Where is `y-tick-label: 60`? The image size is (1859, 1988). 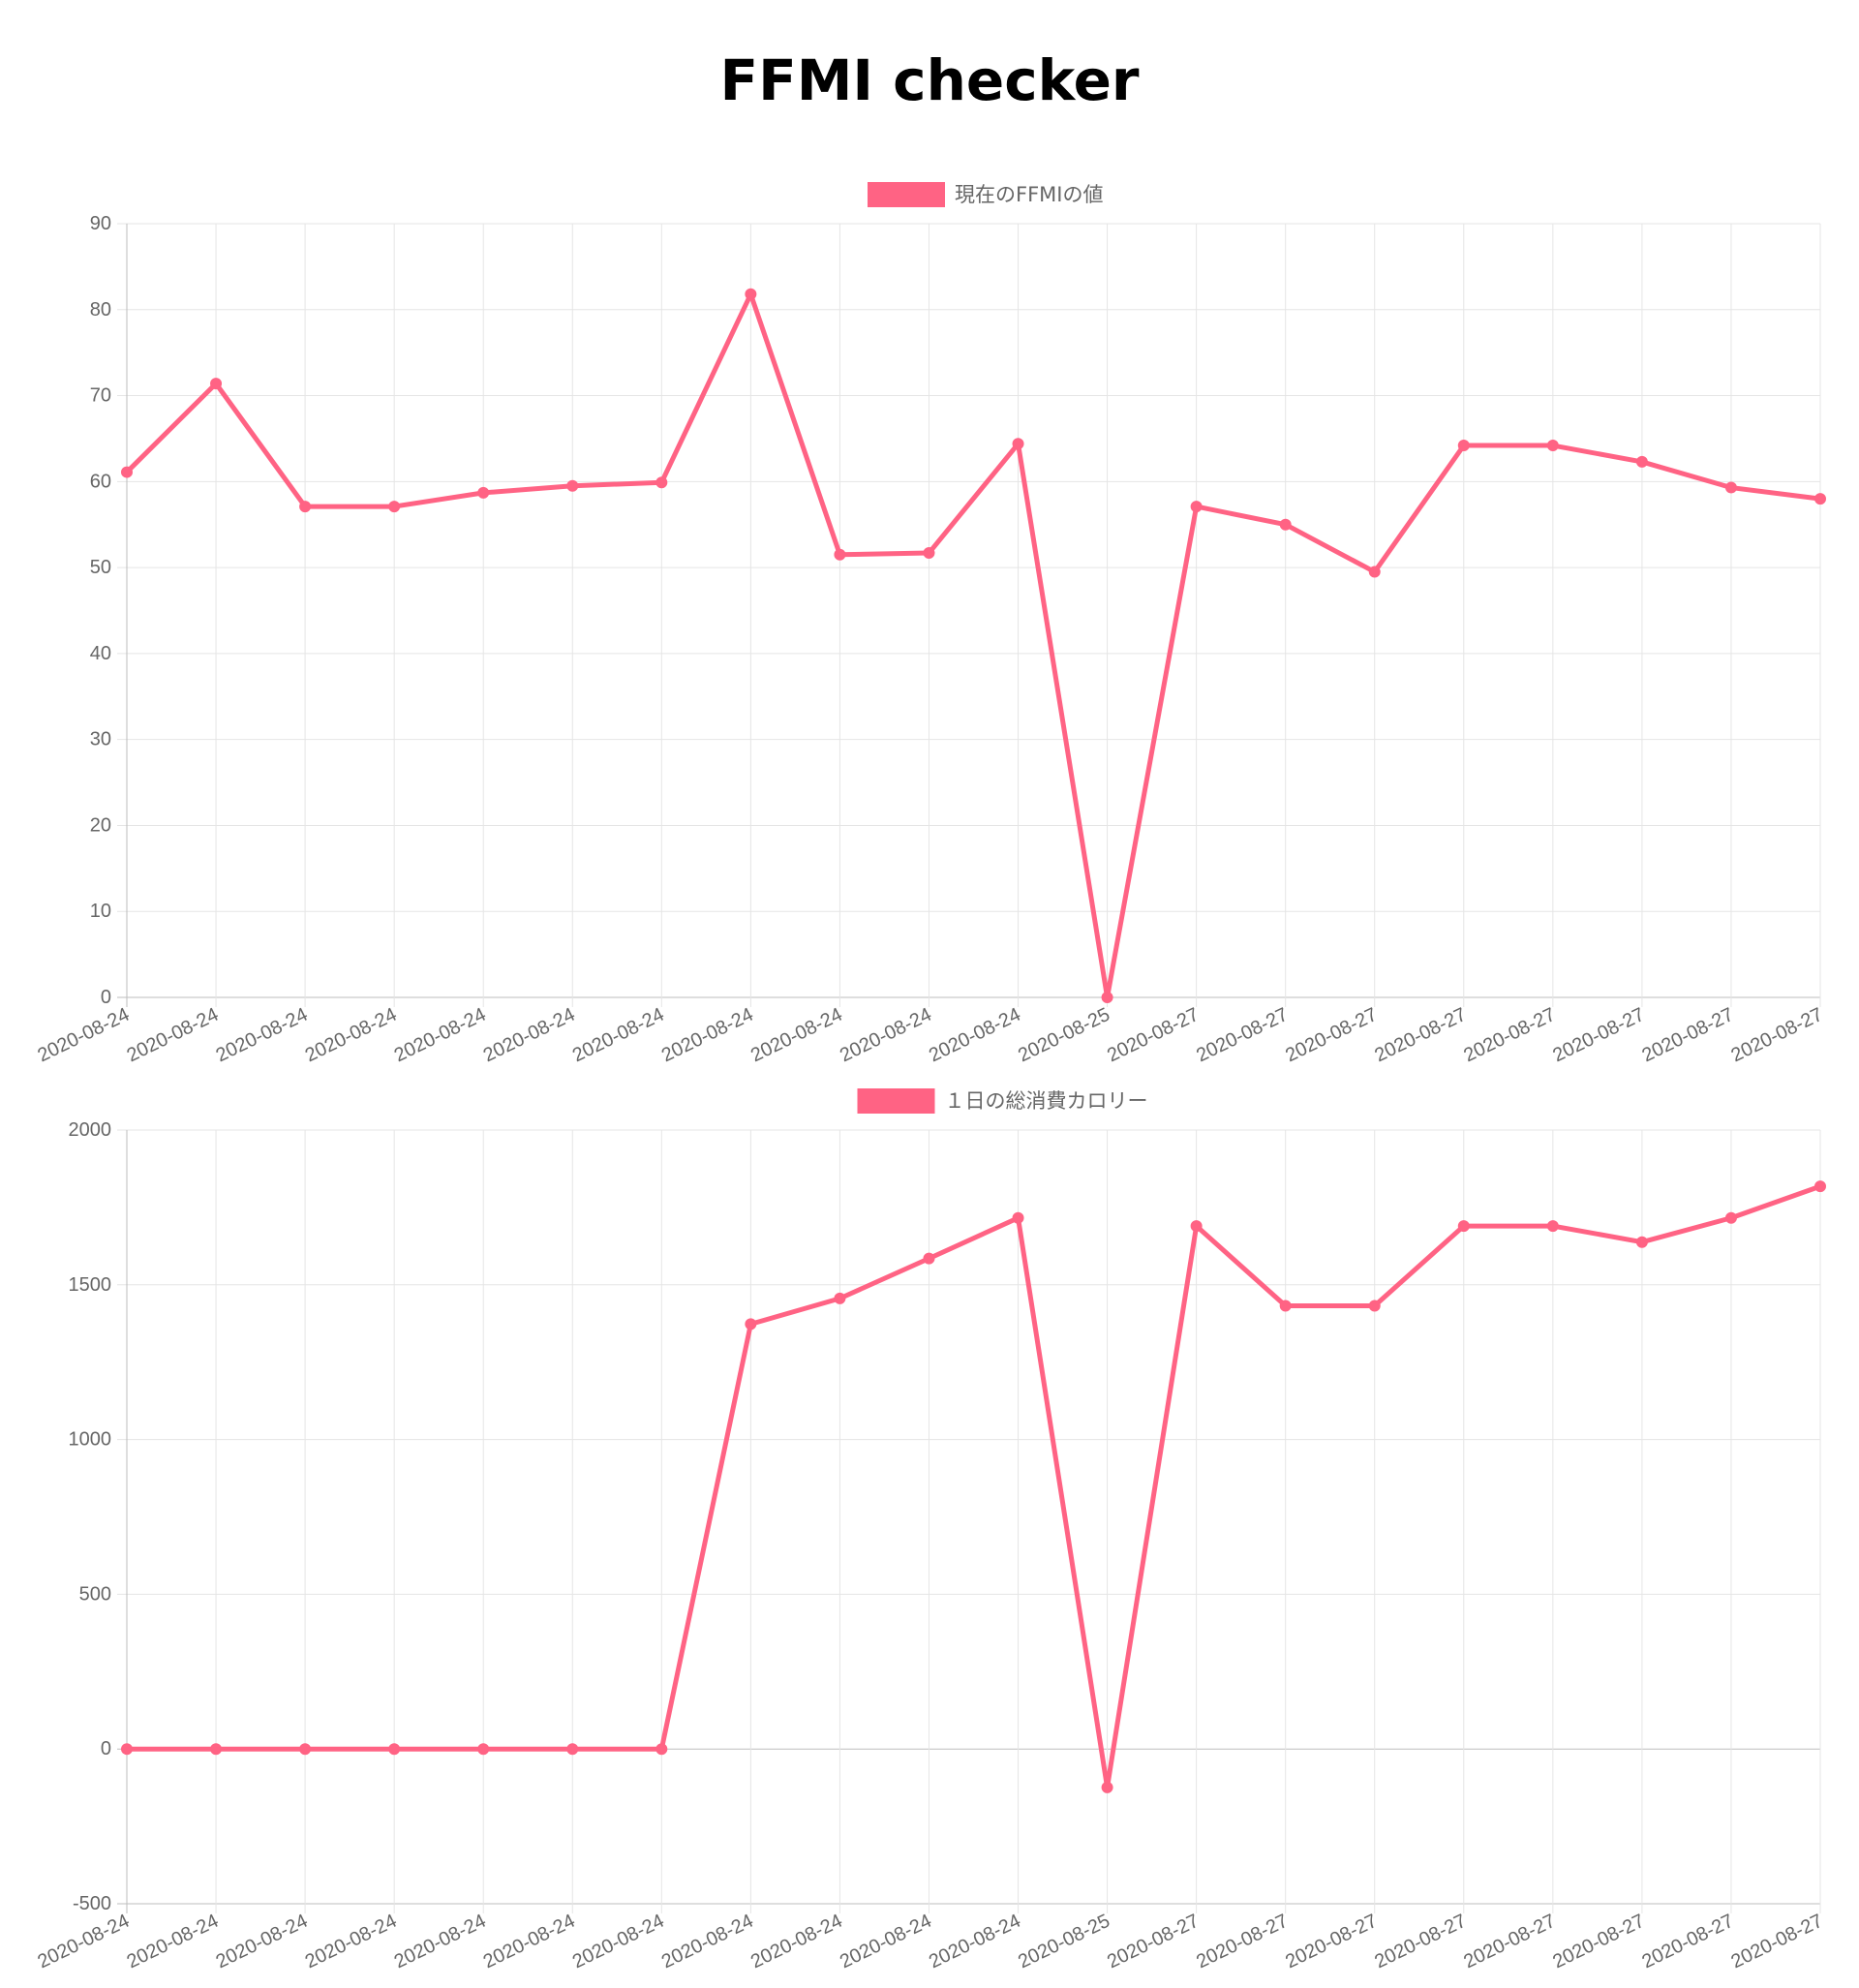 y-tick-label: 60 is located at coordinates (100, 481).